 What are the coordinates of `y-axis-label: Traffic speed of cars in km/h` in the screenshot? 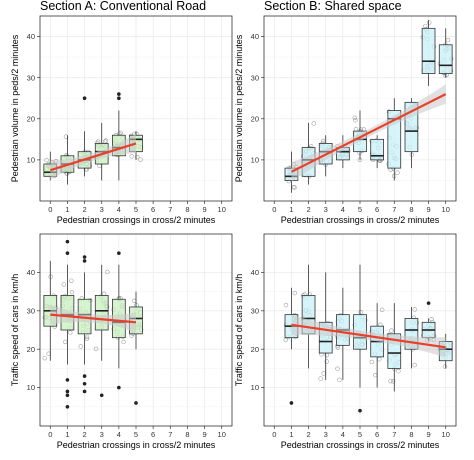 It's located at (15, 330).